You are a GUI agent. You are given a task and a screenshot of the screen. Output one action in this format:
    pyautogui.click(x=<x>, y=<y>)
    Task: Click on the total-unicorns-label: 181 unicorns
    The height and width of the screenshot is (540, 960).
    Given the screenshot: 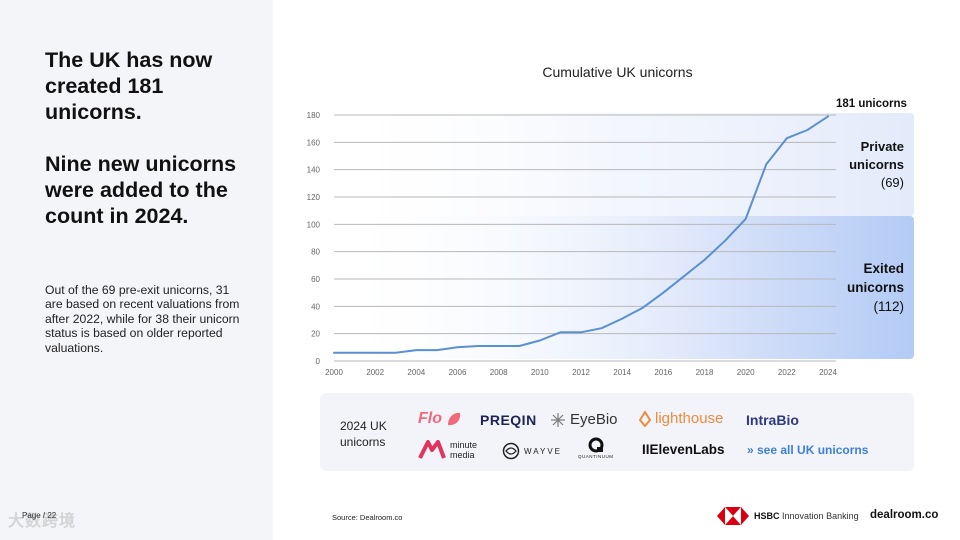 What is the action you would take?
    pyautogui.click(x=871, y=104)
    